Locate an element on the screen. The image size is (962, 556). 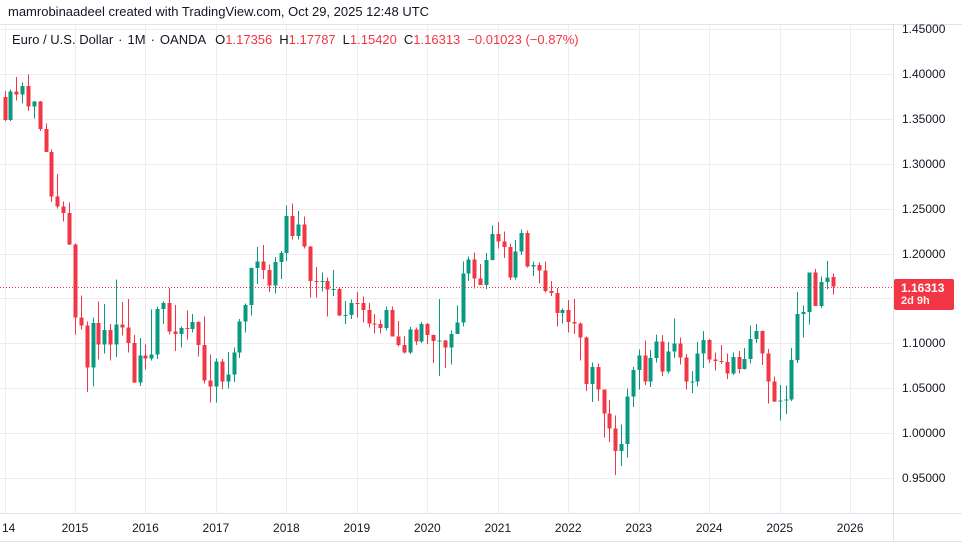
time-axis-label: 2024 is located at coordinates (709, 528).